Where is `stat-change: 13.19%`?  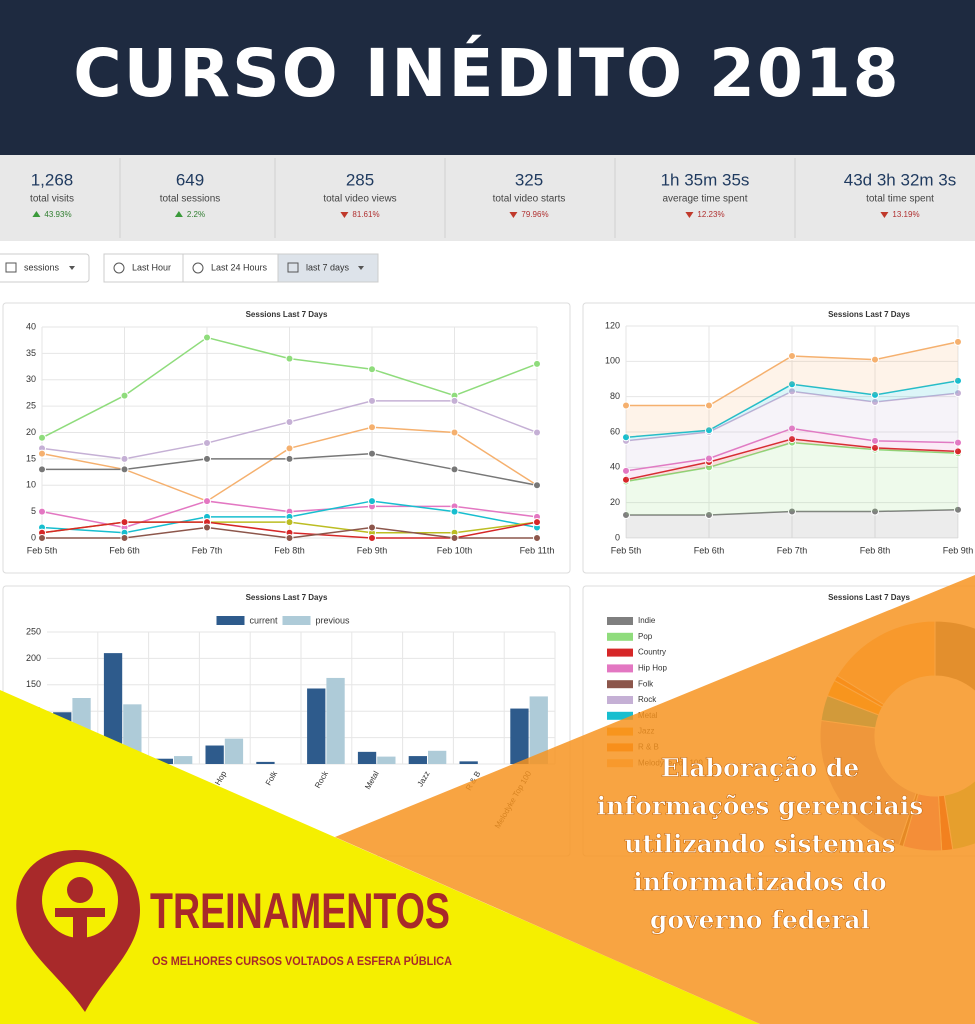
stat-change: 13.19% is located at coordinates (905, 214).